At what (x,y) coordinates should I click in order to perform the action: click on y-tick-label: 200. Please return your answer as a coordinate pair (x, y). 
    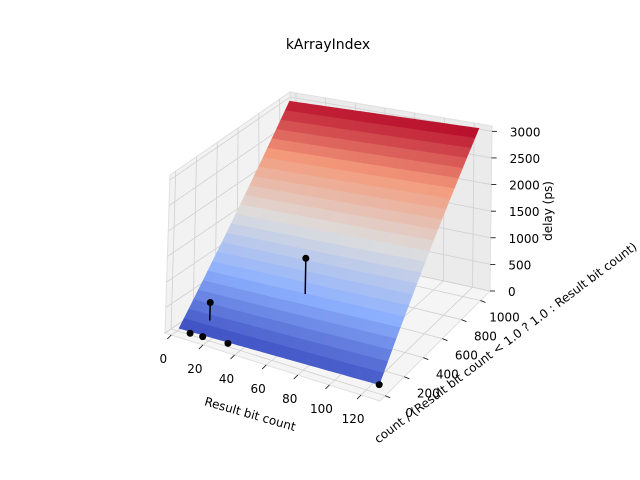
    Looking at the image, I should click on (428, 394).